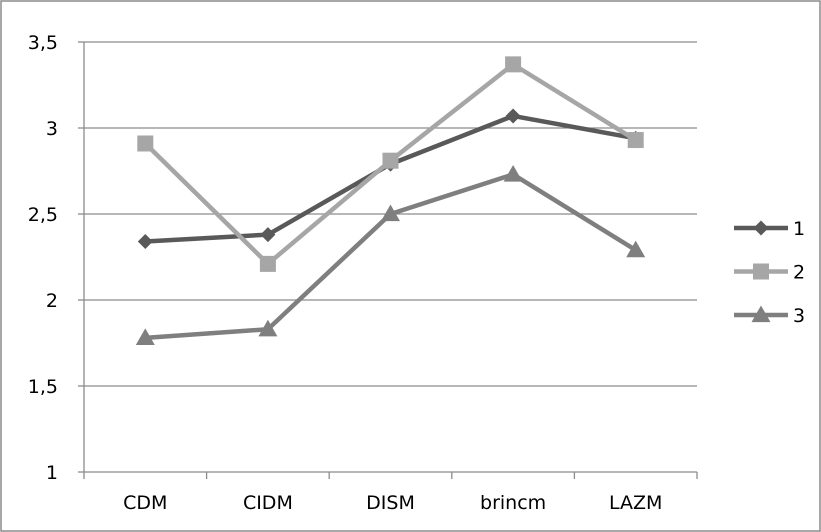 This screenshot has height=532, width=821. Describe the element at coordinates (43, 387) in the screenshot. I see `y-tick-label: 1,5` at that location.